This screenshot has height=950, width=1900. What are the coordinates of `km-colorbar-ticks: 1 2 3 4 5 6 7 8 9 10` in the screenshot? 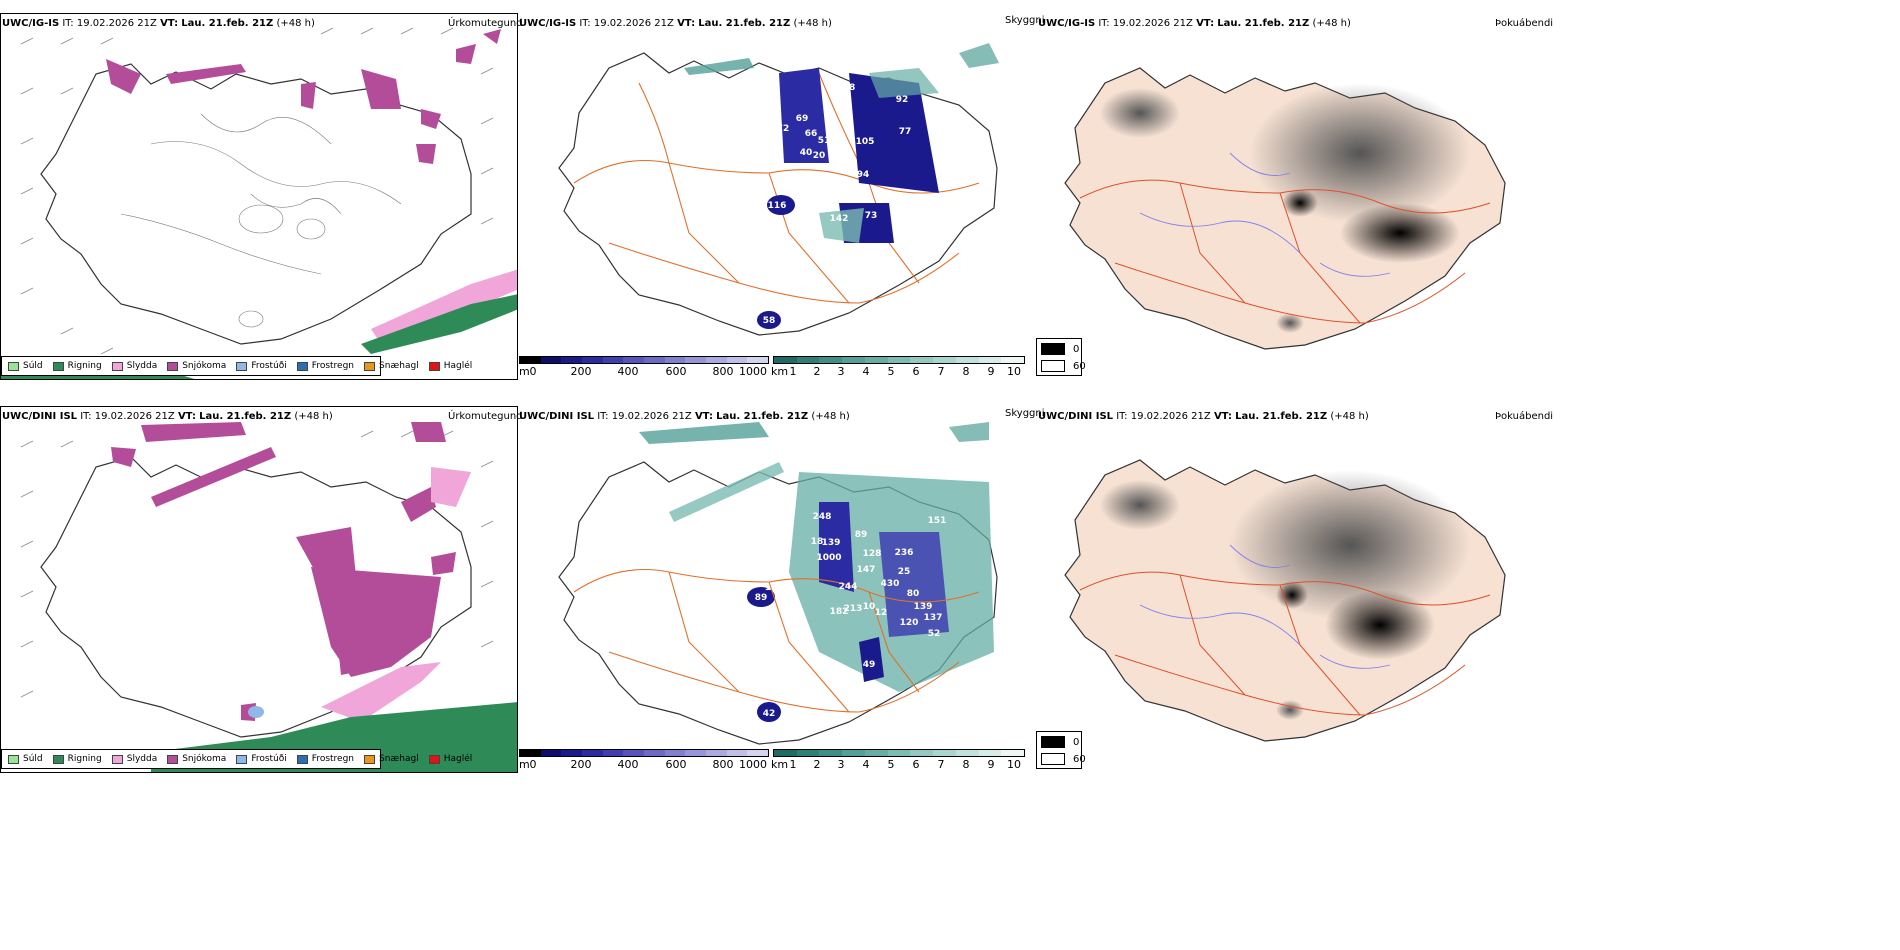 It's located at (899, 371).